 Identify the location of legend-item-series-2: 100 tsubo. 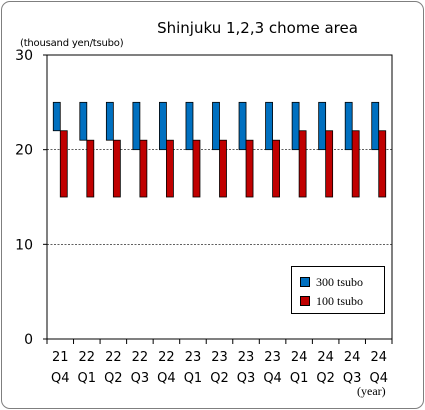
(331, 301).